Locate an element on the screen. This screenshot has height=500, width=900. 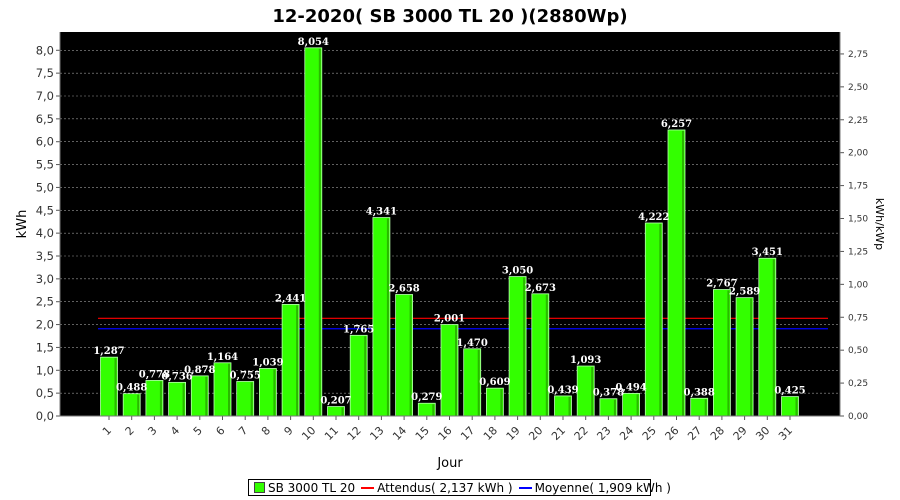
y-tick-label: 5,5 is located at coordinates (45, 165).